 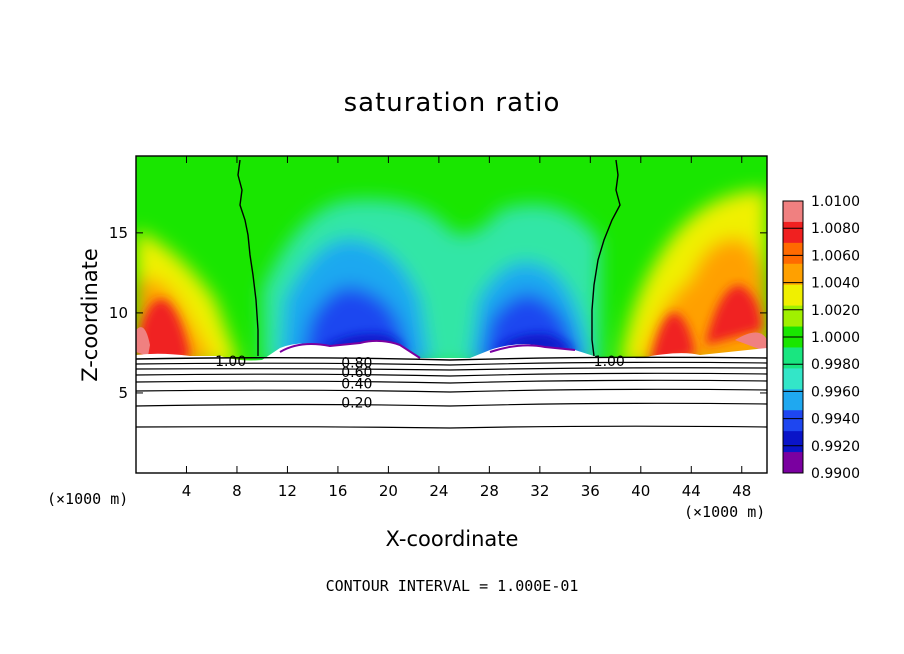 What do you see at coordinates (420, 383) in the screenshot?
I see `contour-labels: 1.00 1.00 0.800.600.40 0.20` at bounding box center [420, 383].